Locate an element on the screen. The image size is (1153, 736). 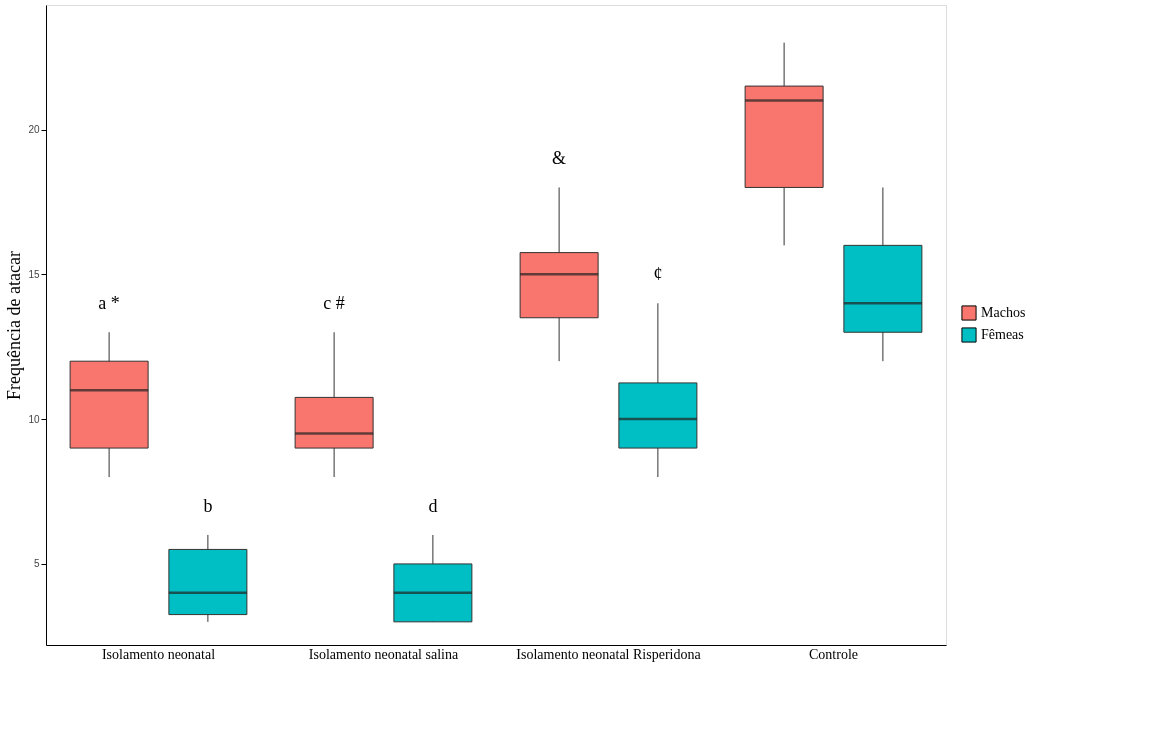
x-tick-label: Controle is located at coordinates (833, 654).